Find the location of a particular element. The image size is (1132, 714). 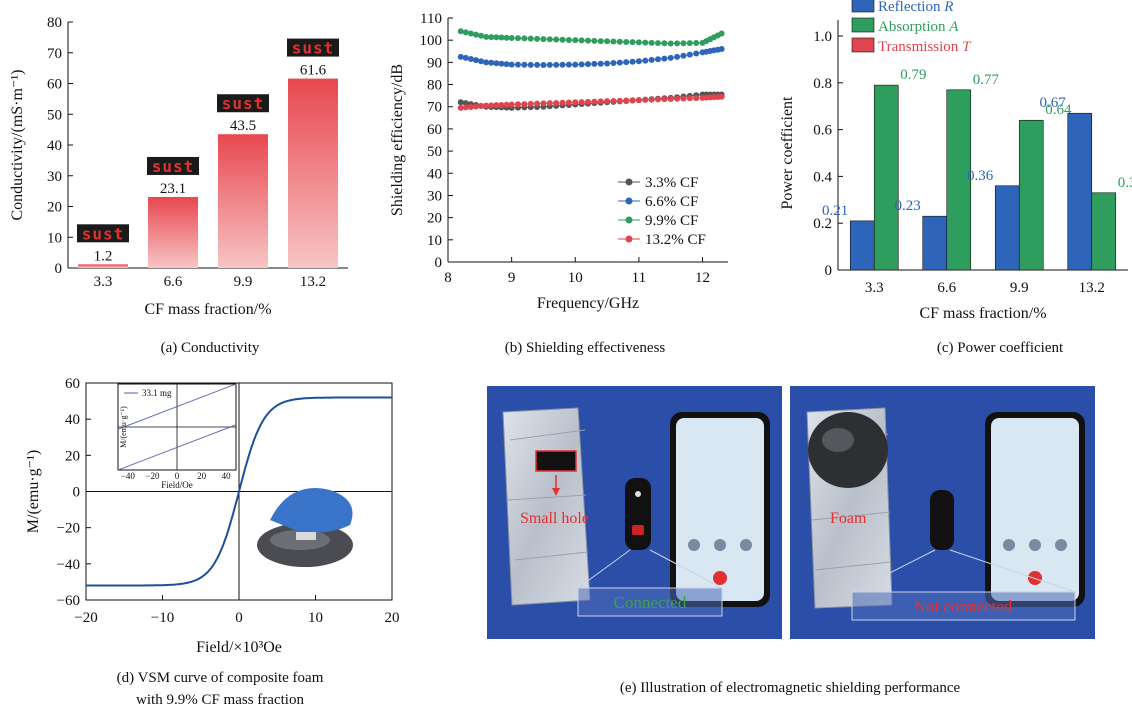

c-legend-label: Absorption A is located at coordinates (918, 27).